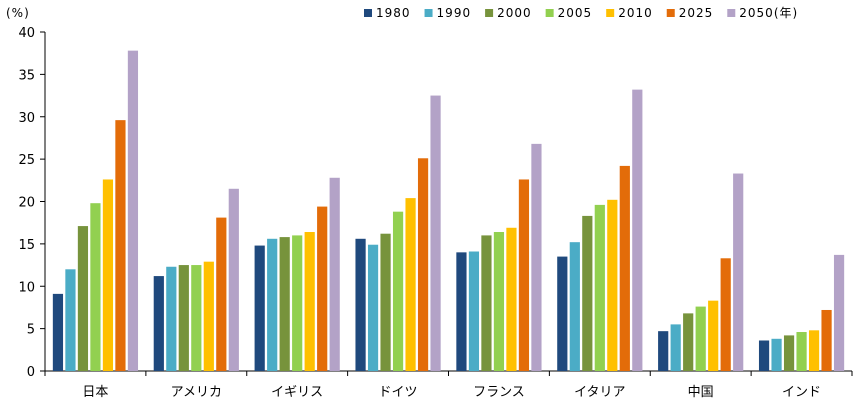 This screenshot has height=408, width=857. Describe the element at coordinates (360, 304) in the screenshot. I see `bar-1980-ドイツ` at that location.